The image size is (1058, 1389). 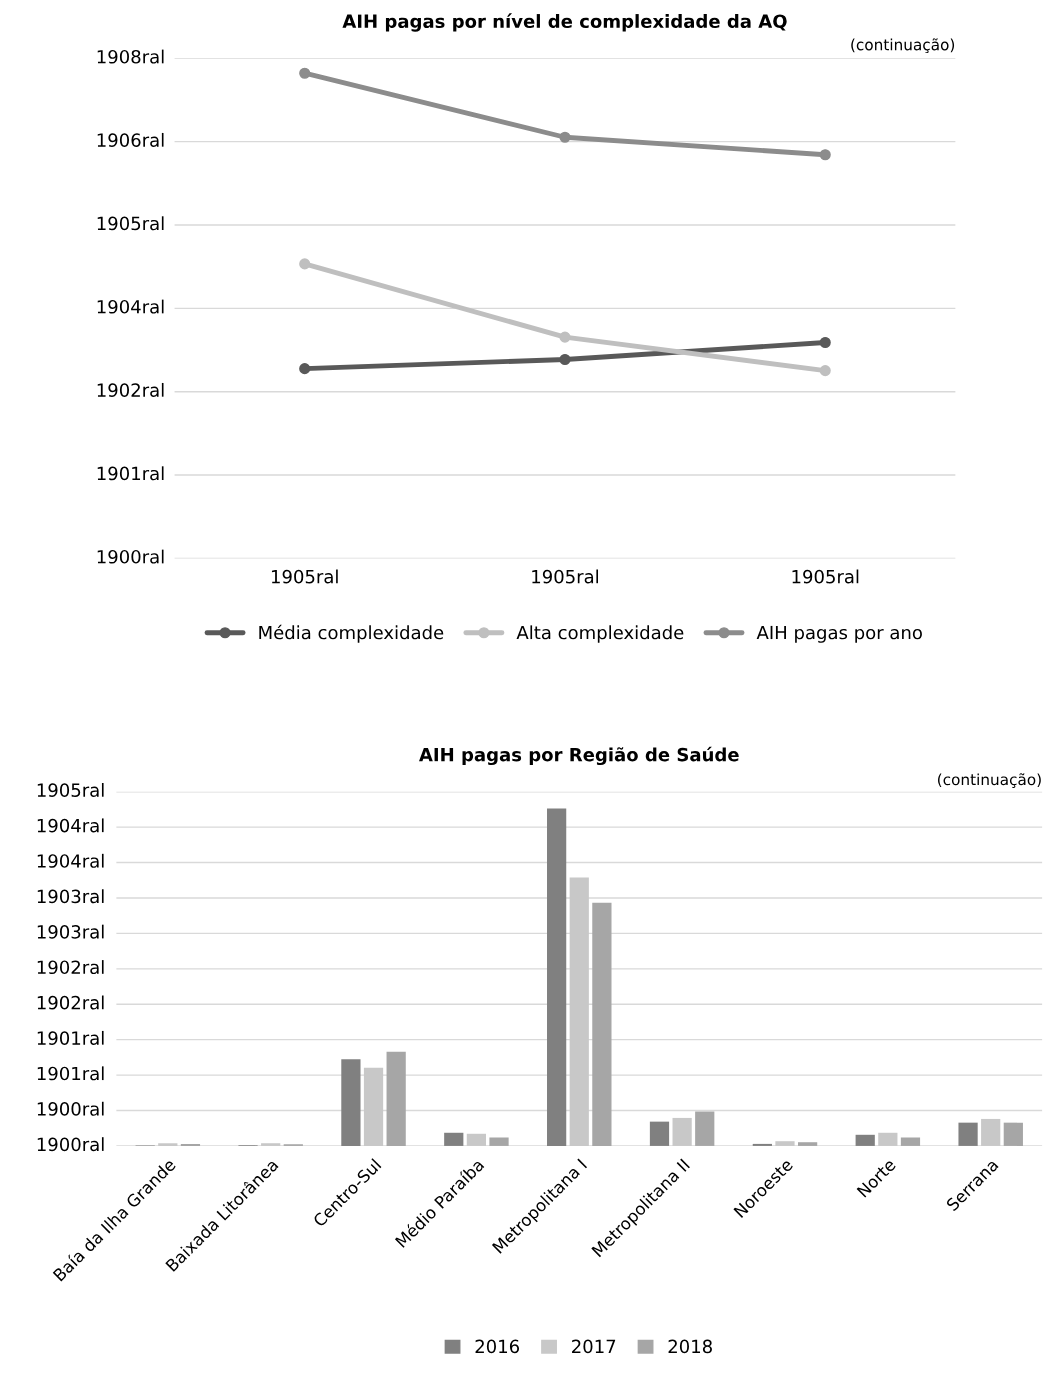 What do you see at coordinates (564, 22) in the screenshot?
I see `chart-title: AIH pagas por nível de complexidade da AQ` at bounding box center [564, 22].